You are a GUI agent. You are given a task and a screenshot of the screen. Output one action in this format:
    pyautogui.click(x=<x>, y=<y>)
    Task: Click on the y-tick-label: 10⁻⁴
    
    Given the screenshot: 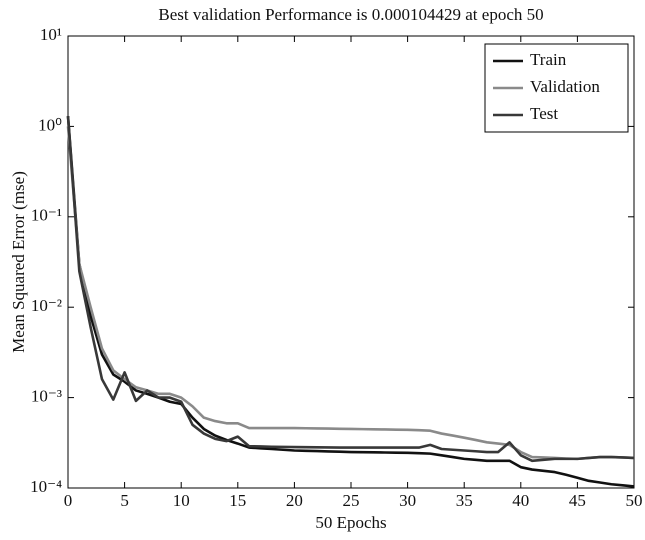 What is the action you would take?
    pyautogui.click(x=46, y=486)
    